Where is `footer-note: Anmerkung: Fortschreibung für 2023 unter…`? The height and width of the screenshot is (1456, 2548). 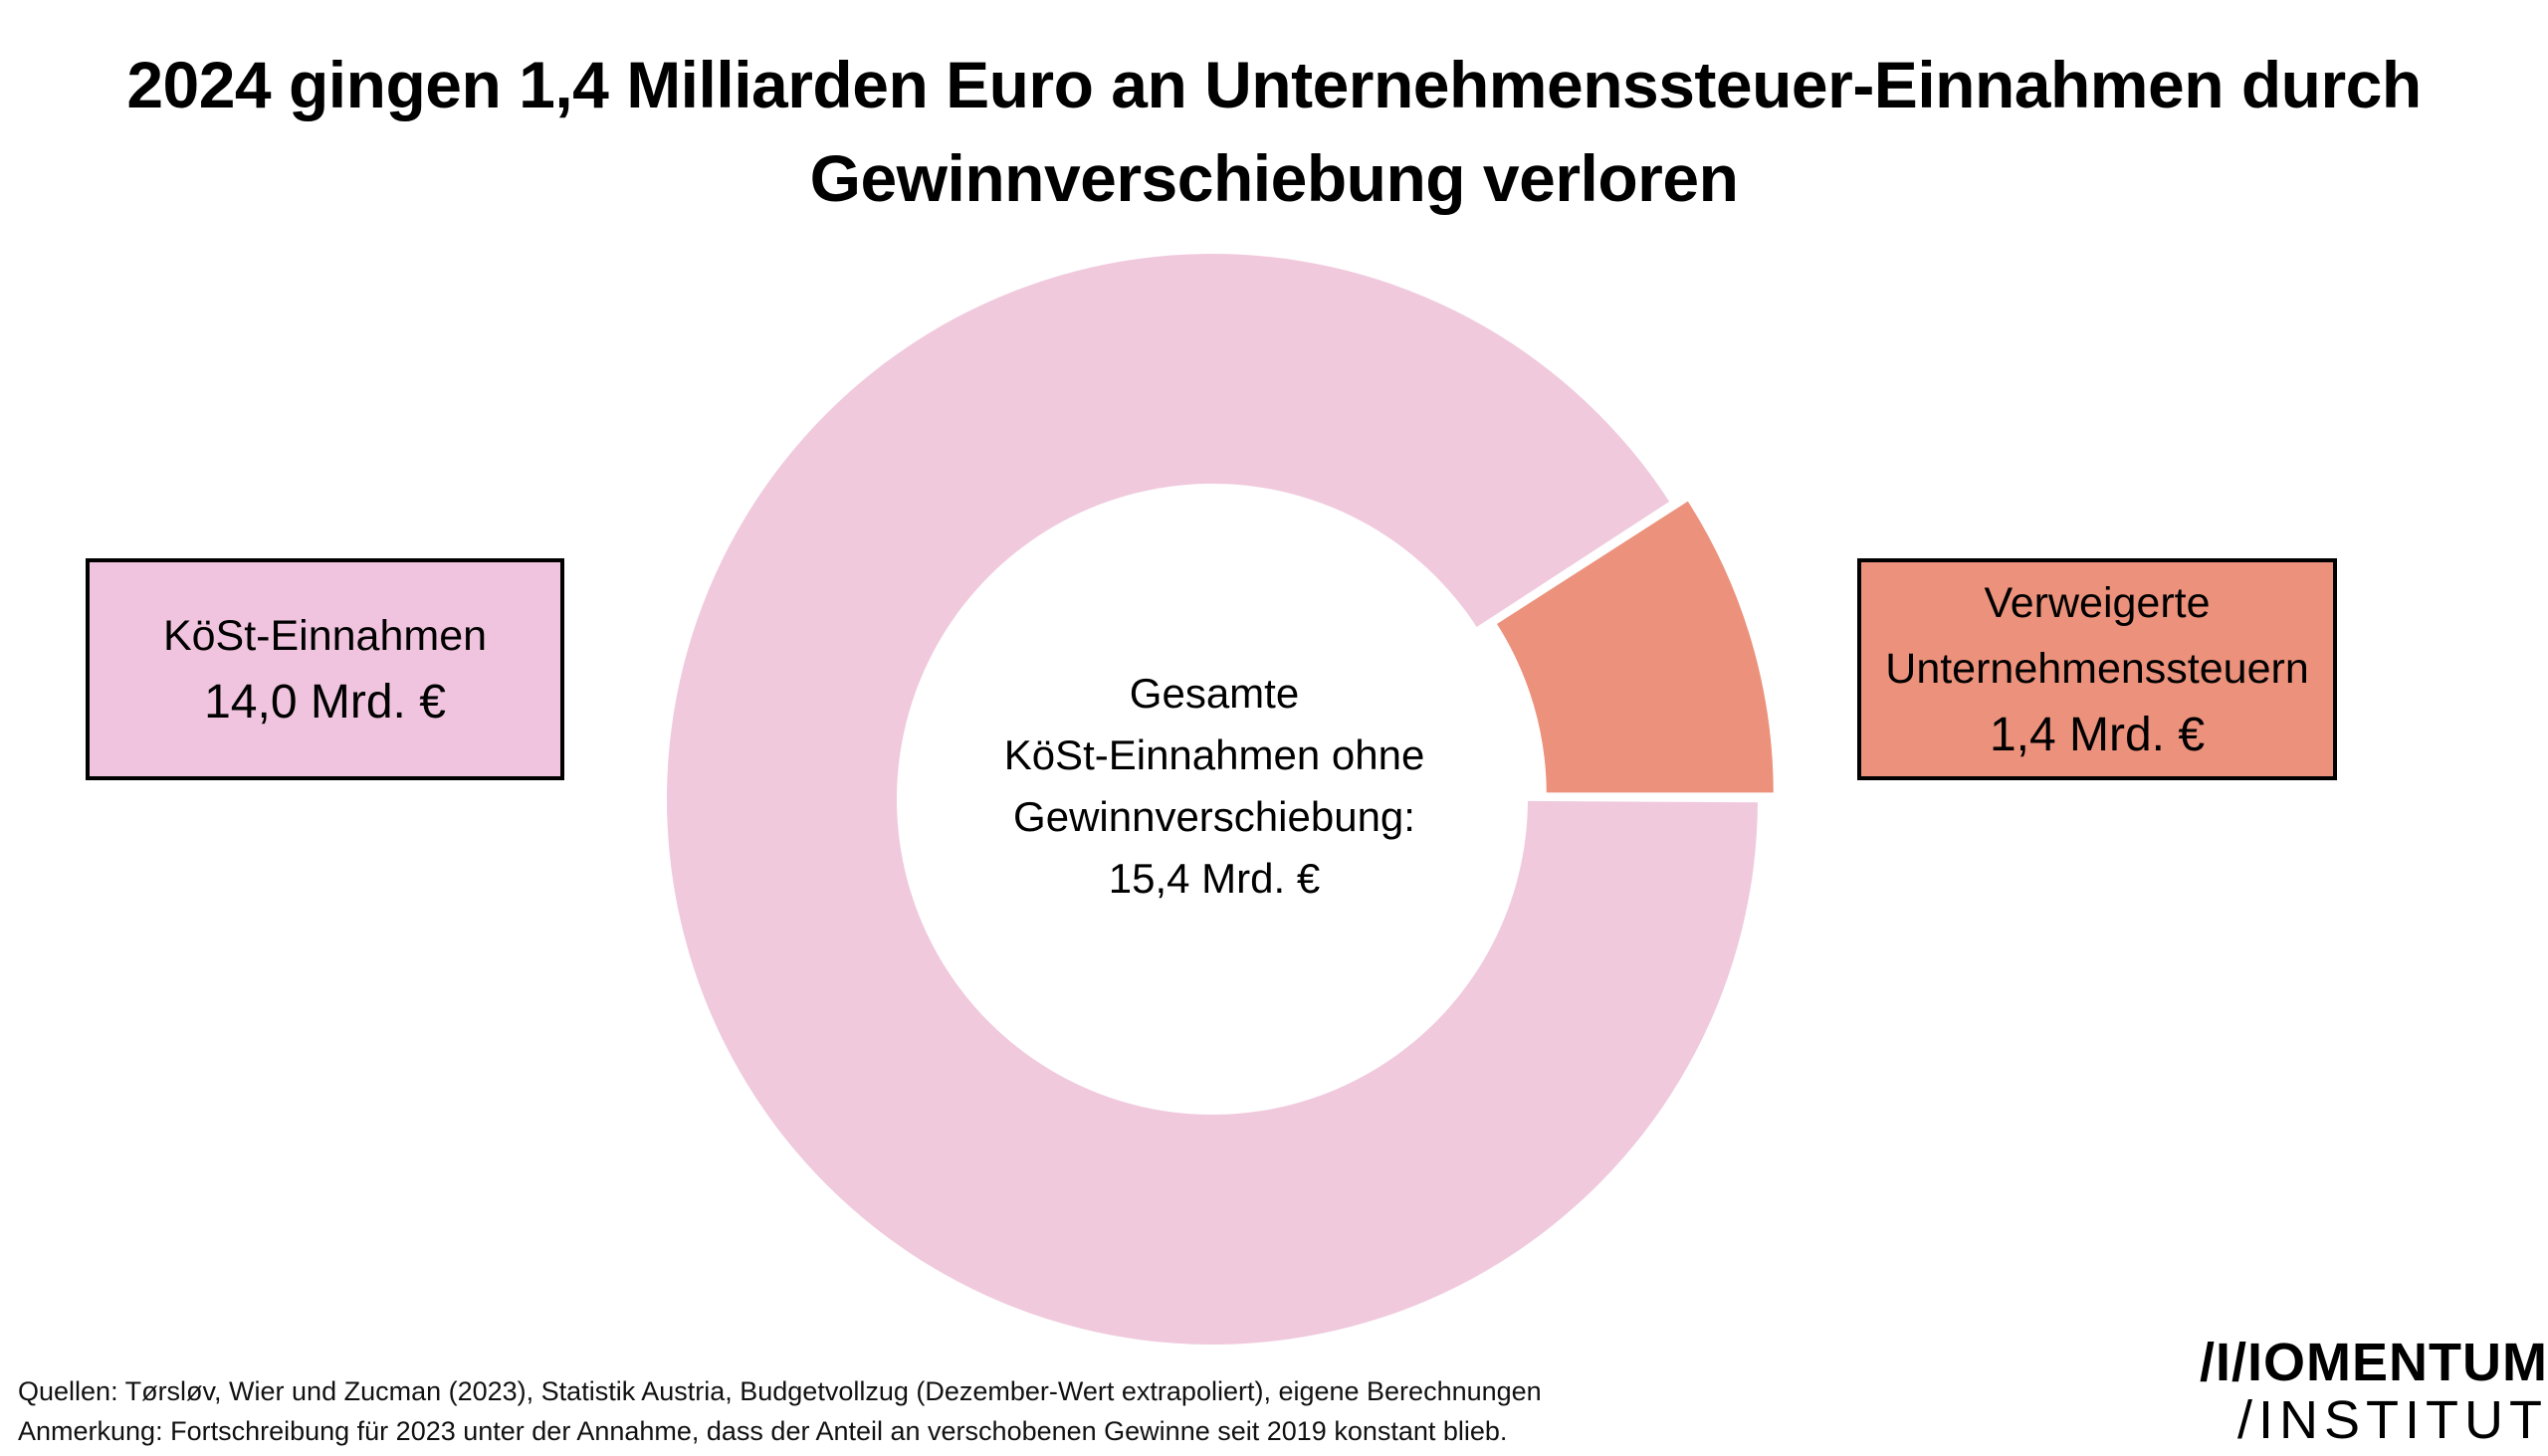
footer-note: Anmerkung: Fortschreibung für 2023 unter… is located at coordinates (763, 1431).